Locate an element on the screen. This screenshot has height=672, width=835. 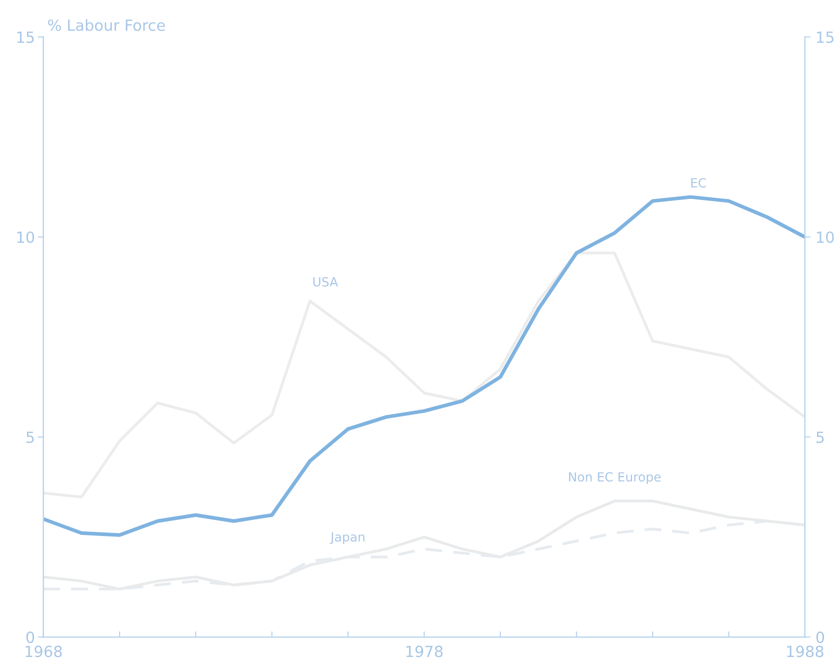
series-label: Japan is located at coordinates (347, 538).